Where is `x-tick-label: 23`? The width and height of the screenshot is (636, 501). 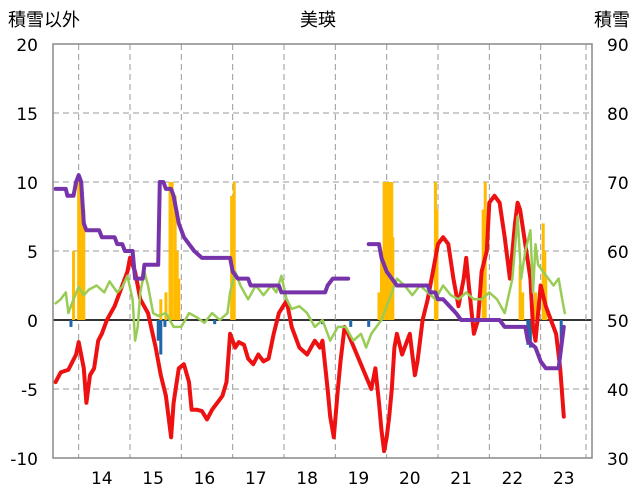 x-tick-label: 23 is located at coordinates (564, 479).